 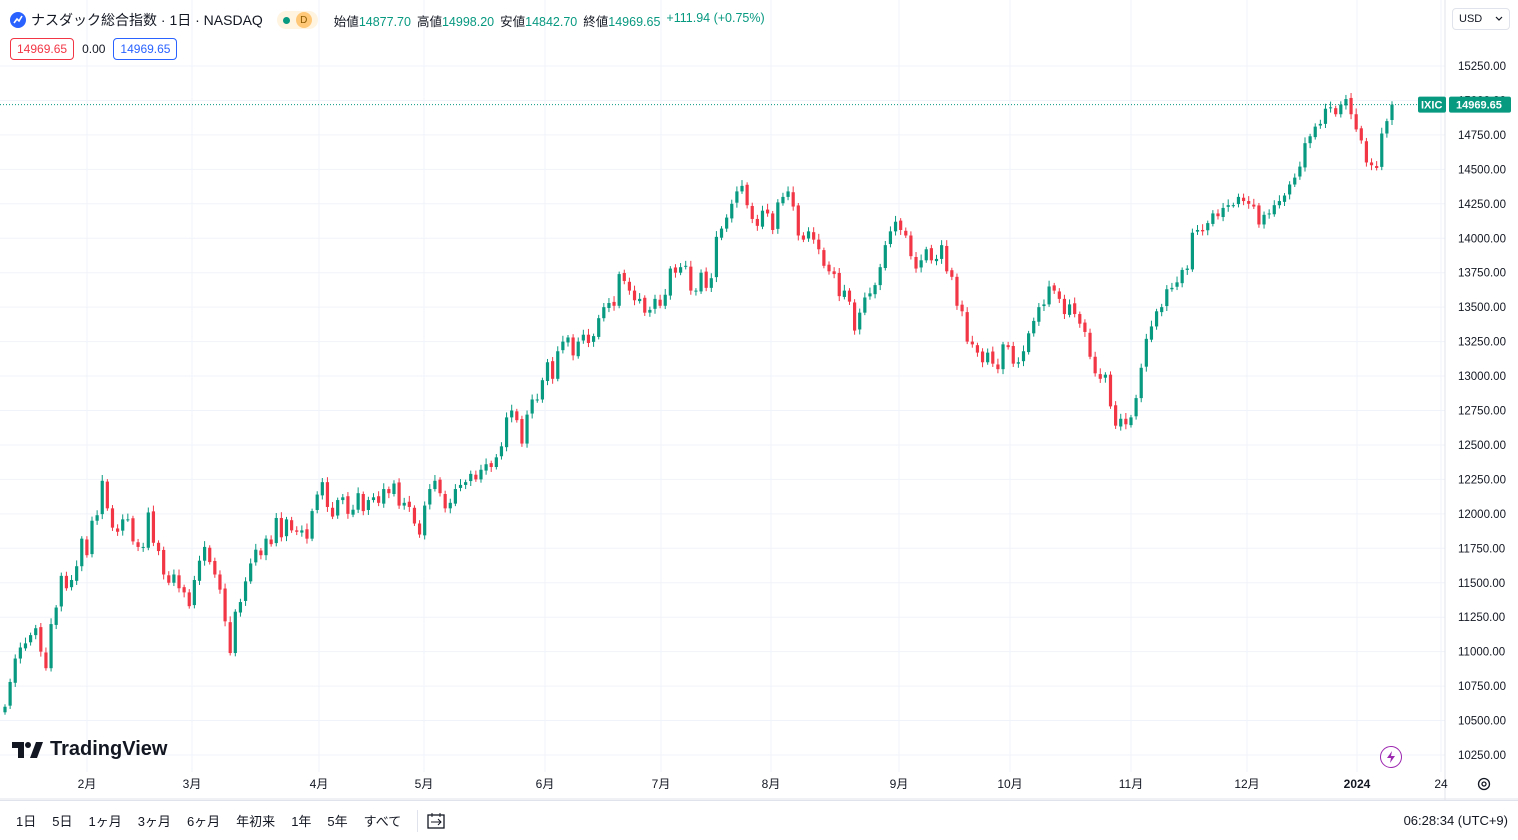 What do you see at coordinates (596, 21) in the screenshot?
I see `close-label: 終値` at bounding box center [596, 21].